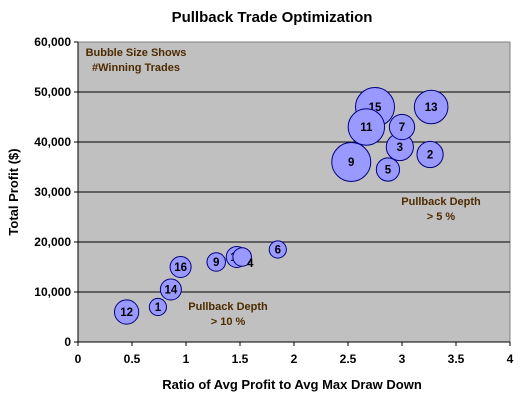  I want to click on x-tick-label: 3, so click(402, 359).